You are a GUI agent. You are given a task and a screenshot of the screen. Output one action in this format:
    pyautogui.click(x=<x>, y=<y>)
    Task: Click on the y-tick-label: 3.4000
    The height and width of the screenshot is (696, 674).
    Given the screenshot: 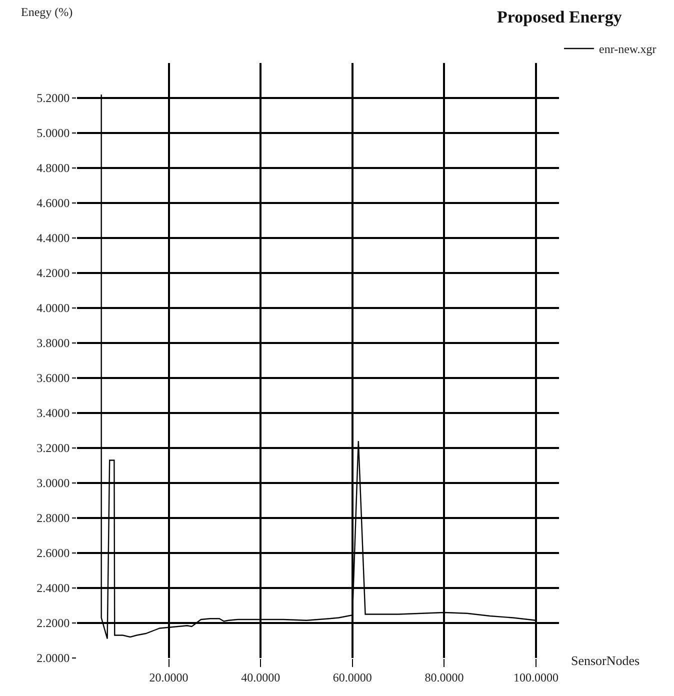 What is the action you would take?
    pyautogui.click(x=53, y=413)
    